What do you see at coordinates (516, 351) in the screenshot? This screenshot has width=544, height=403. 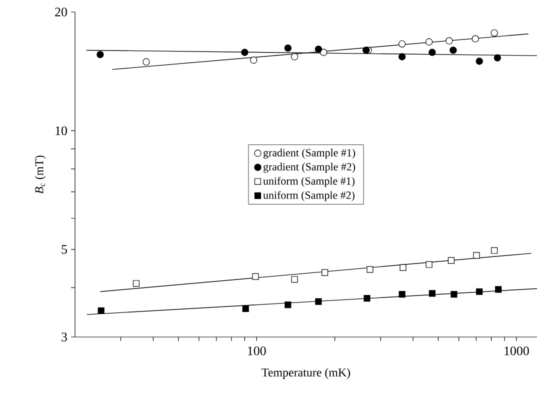 I see `x-tick-label: 1000` at bounding box center [516, 351].